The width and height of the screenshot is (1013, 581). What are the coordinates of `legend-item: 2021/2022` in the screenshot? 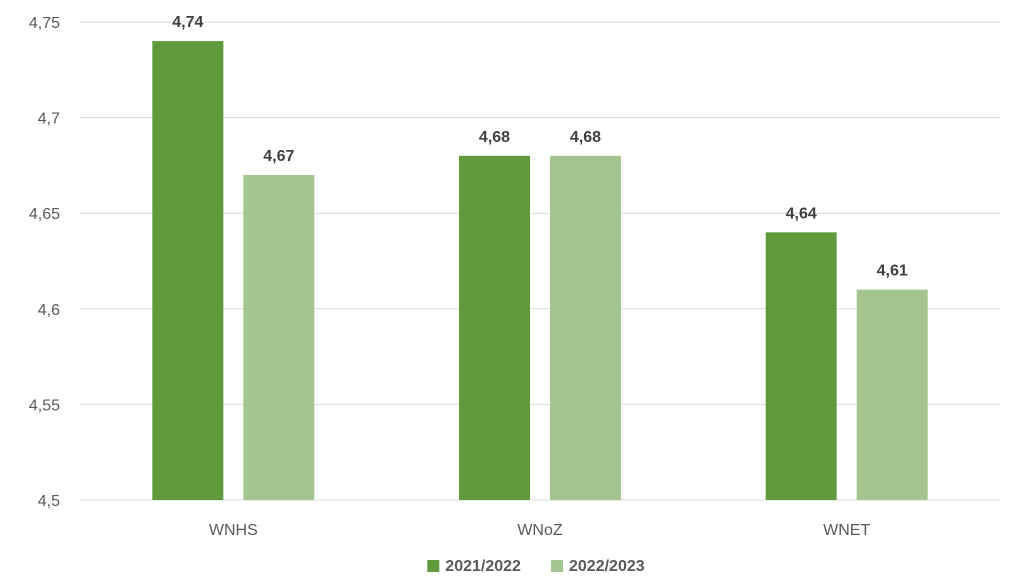 It's located at (474, 566).